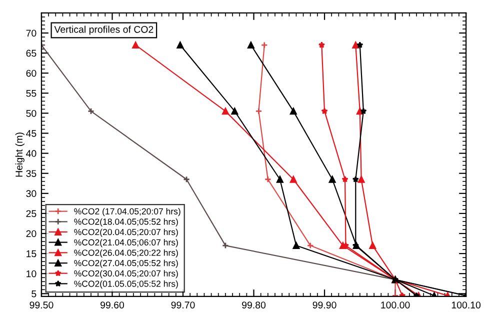 The image size is (488, 324). I want to click on y-tick-label: 15, so click(31, 254).